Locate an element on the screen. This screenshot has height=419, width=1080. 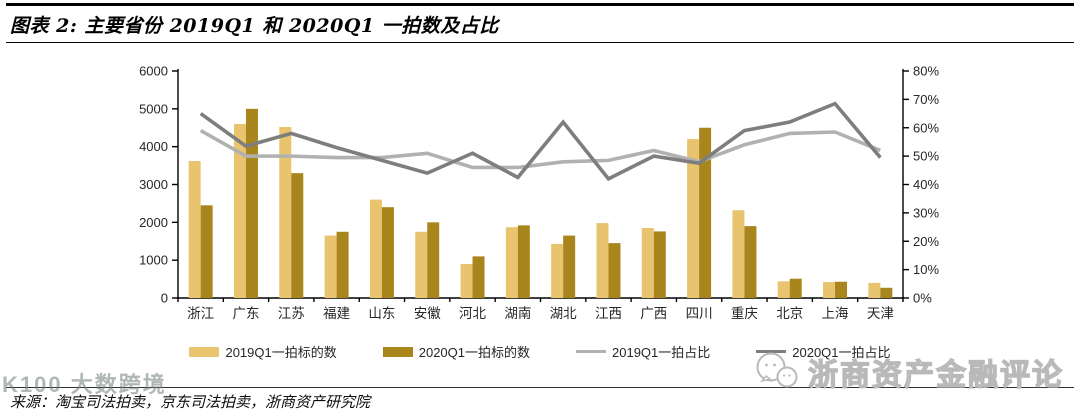
bar-2019Q1一拍标的数-北京 is located at coordinates (783, 289).